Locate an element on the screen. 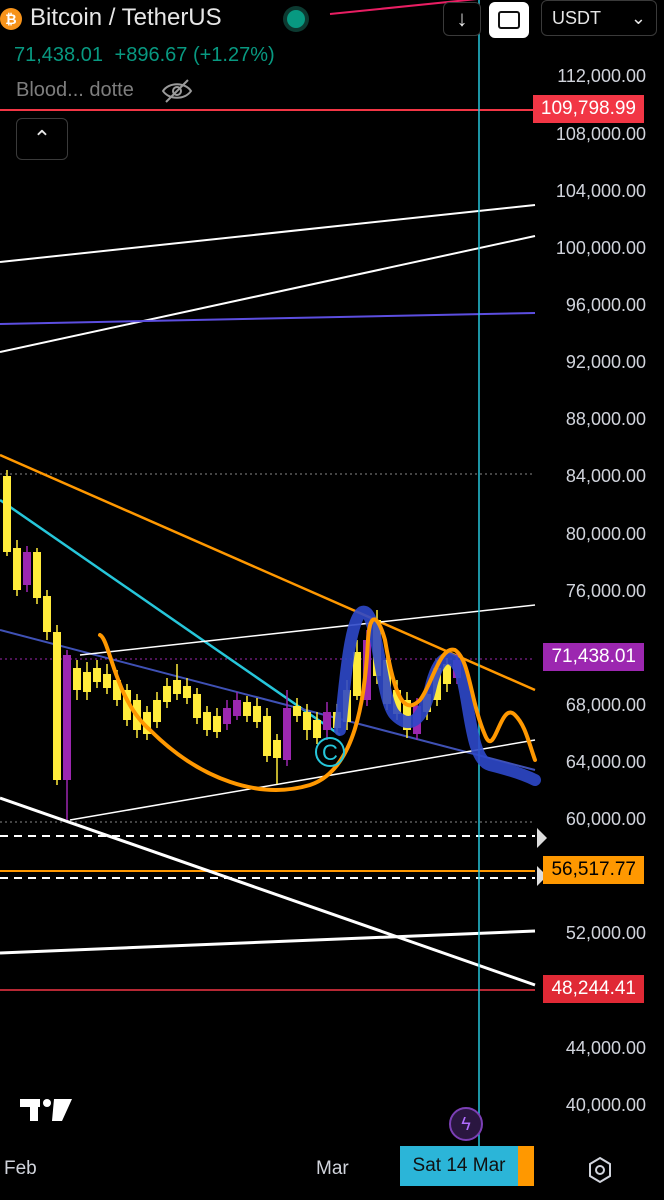  price-axis-label: 112,000.00 is located at coordinates (601, 76).